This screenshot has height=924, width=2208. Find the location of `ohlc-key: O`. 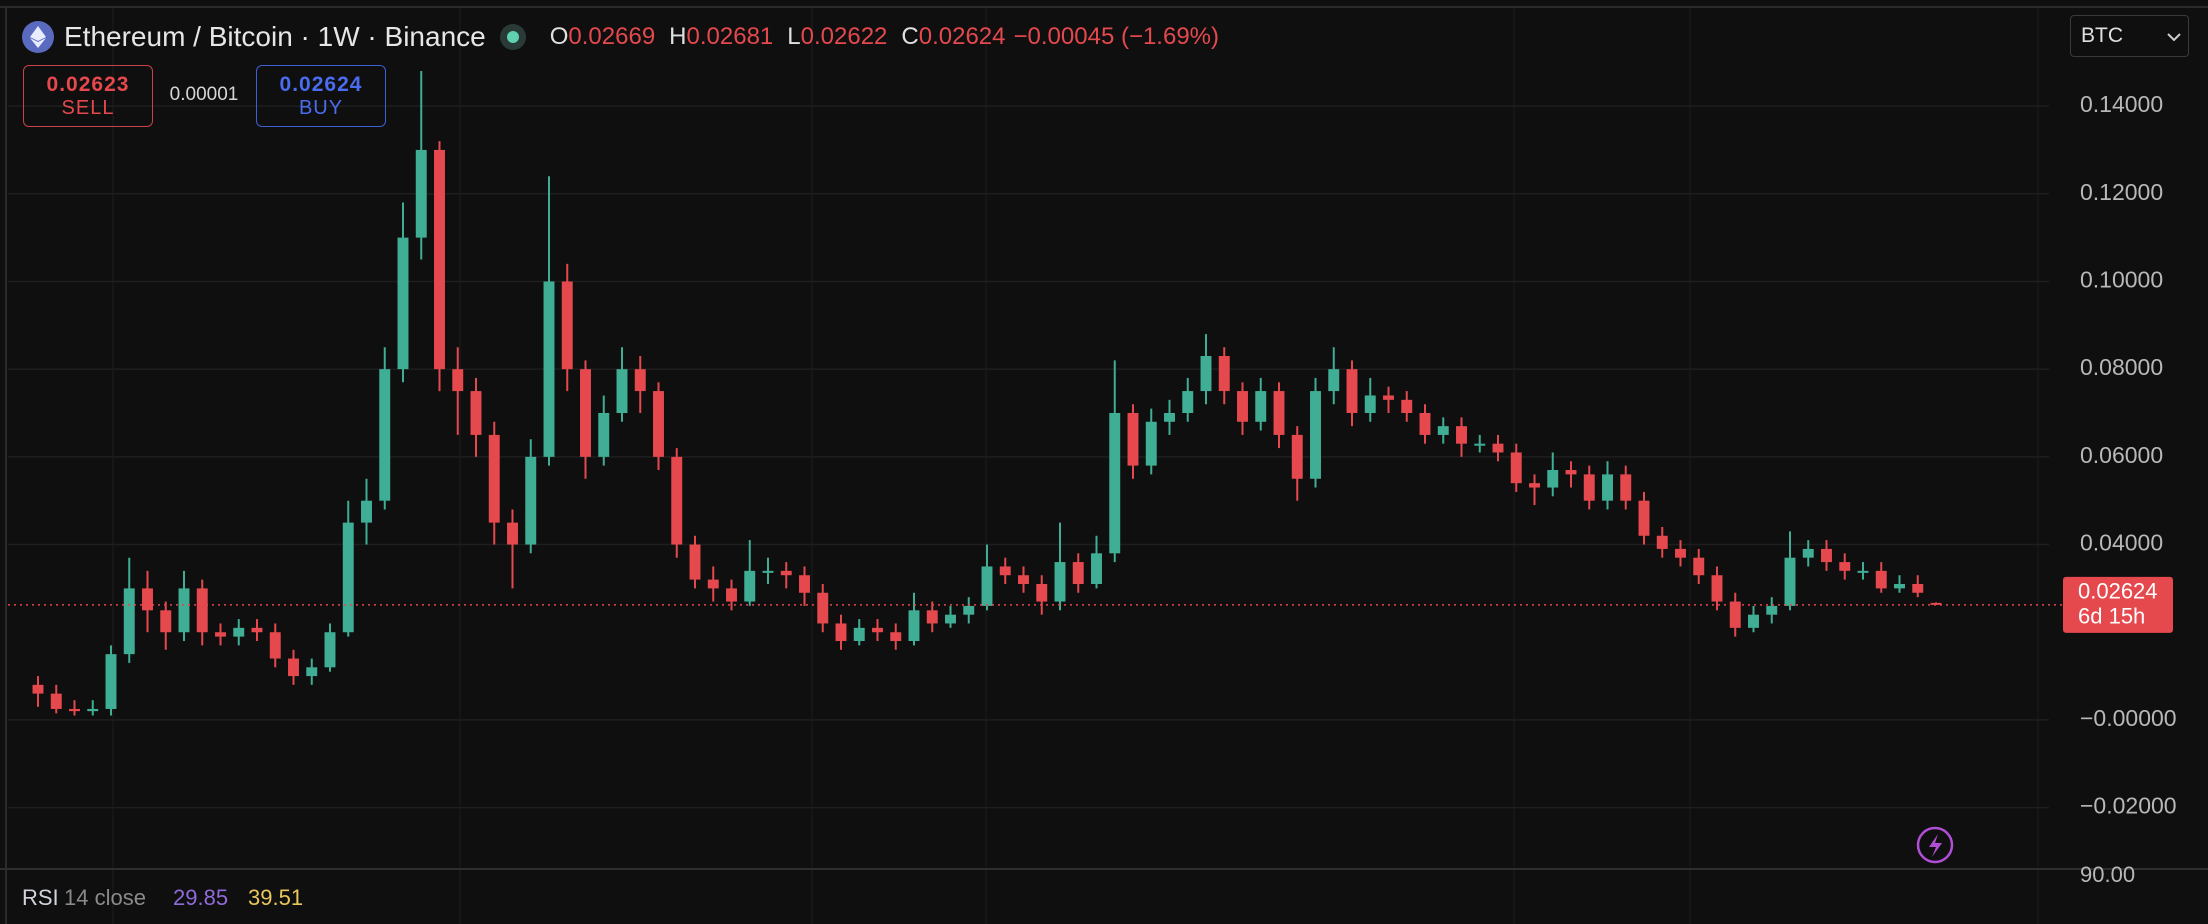

ohlc-key: O is located at coordinates (559, 36).